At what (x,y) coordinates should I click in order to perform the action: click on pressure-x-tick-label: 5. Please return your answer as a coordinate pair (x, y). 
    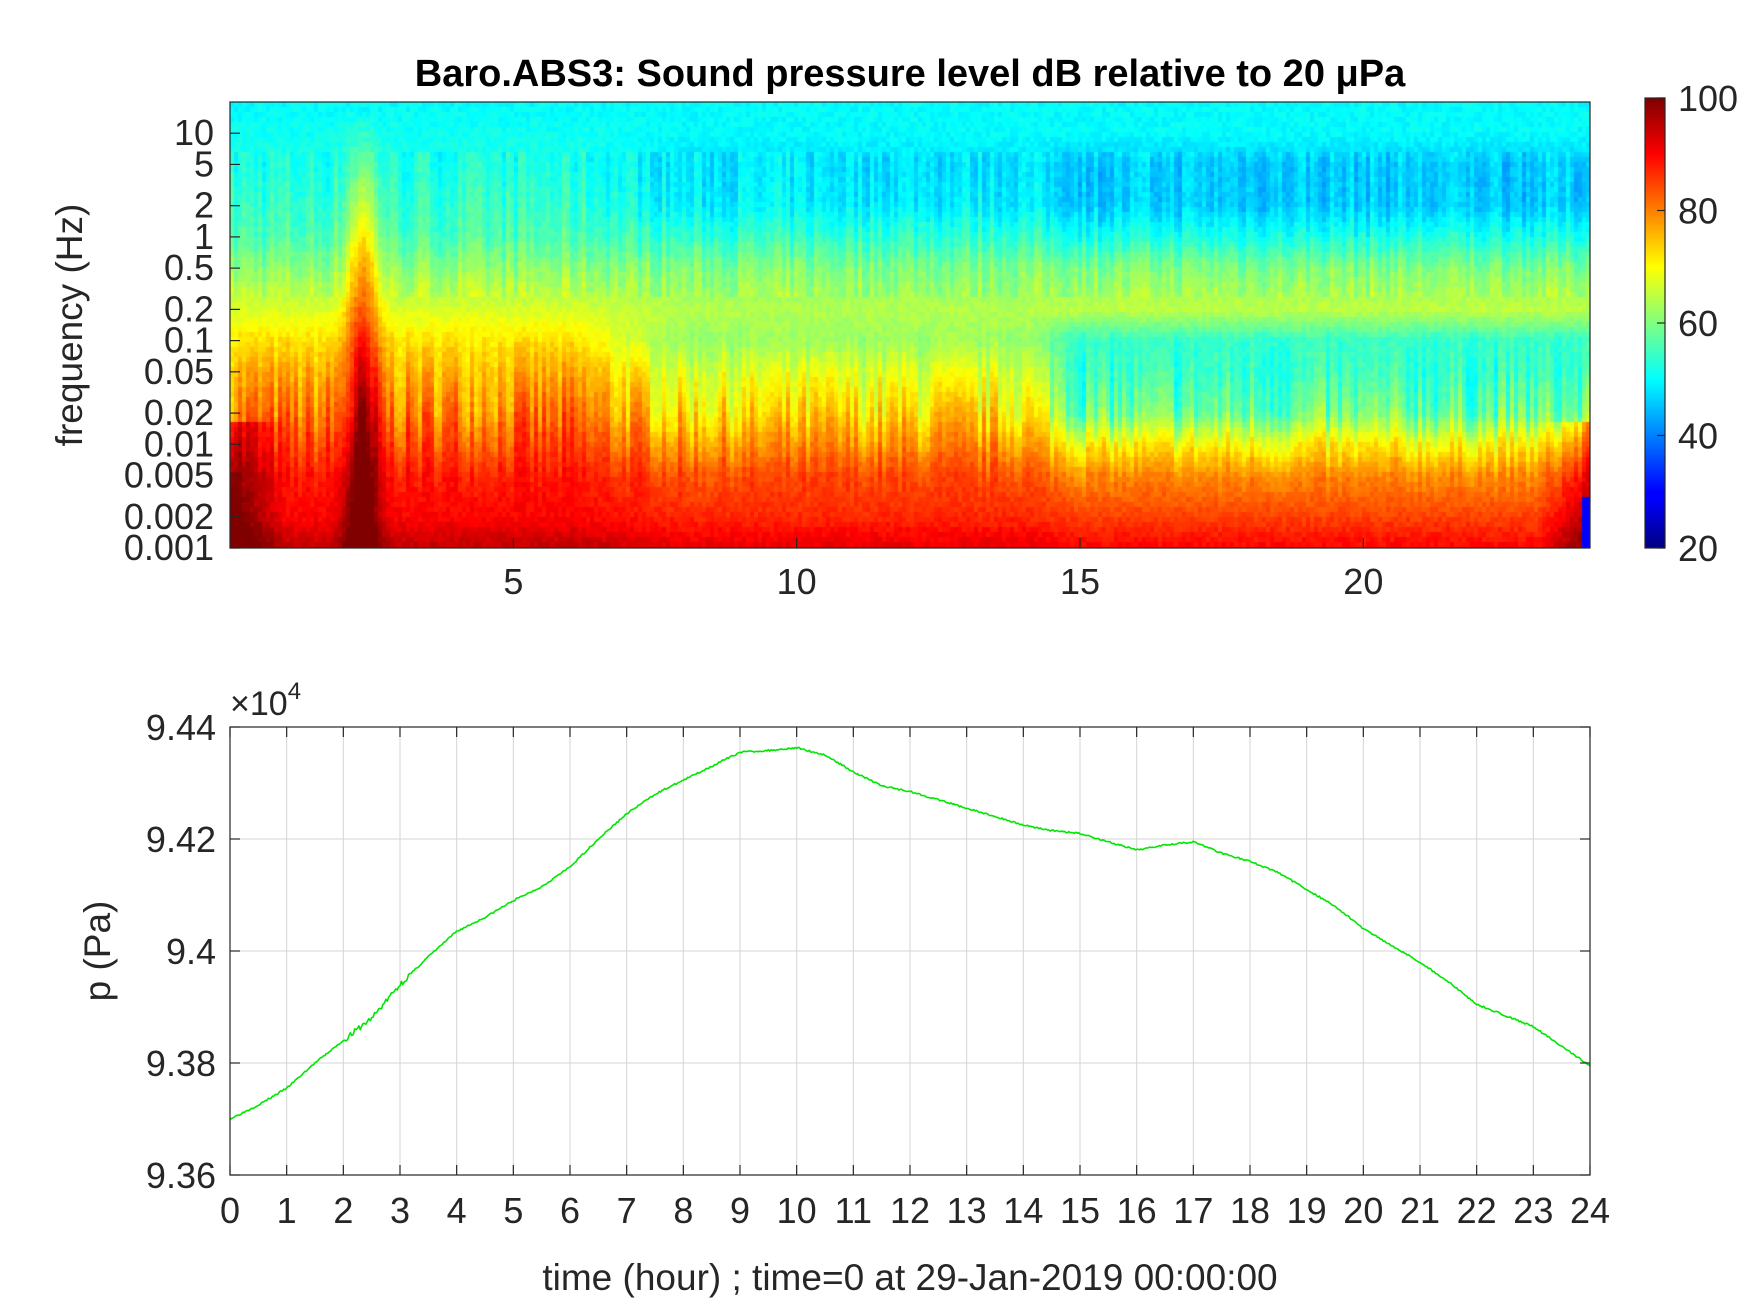
    Looking at the image, I should click on (513, 1210).